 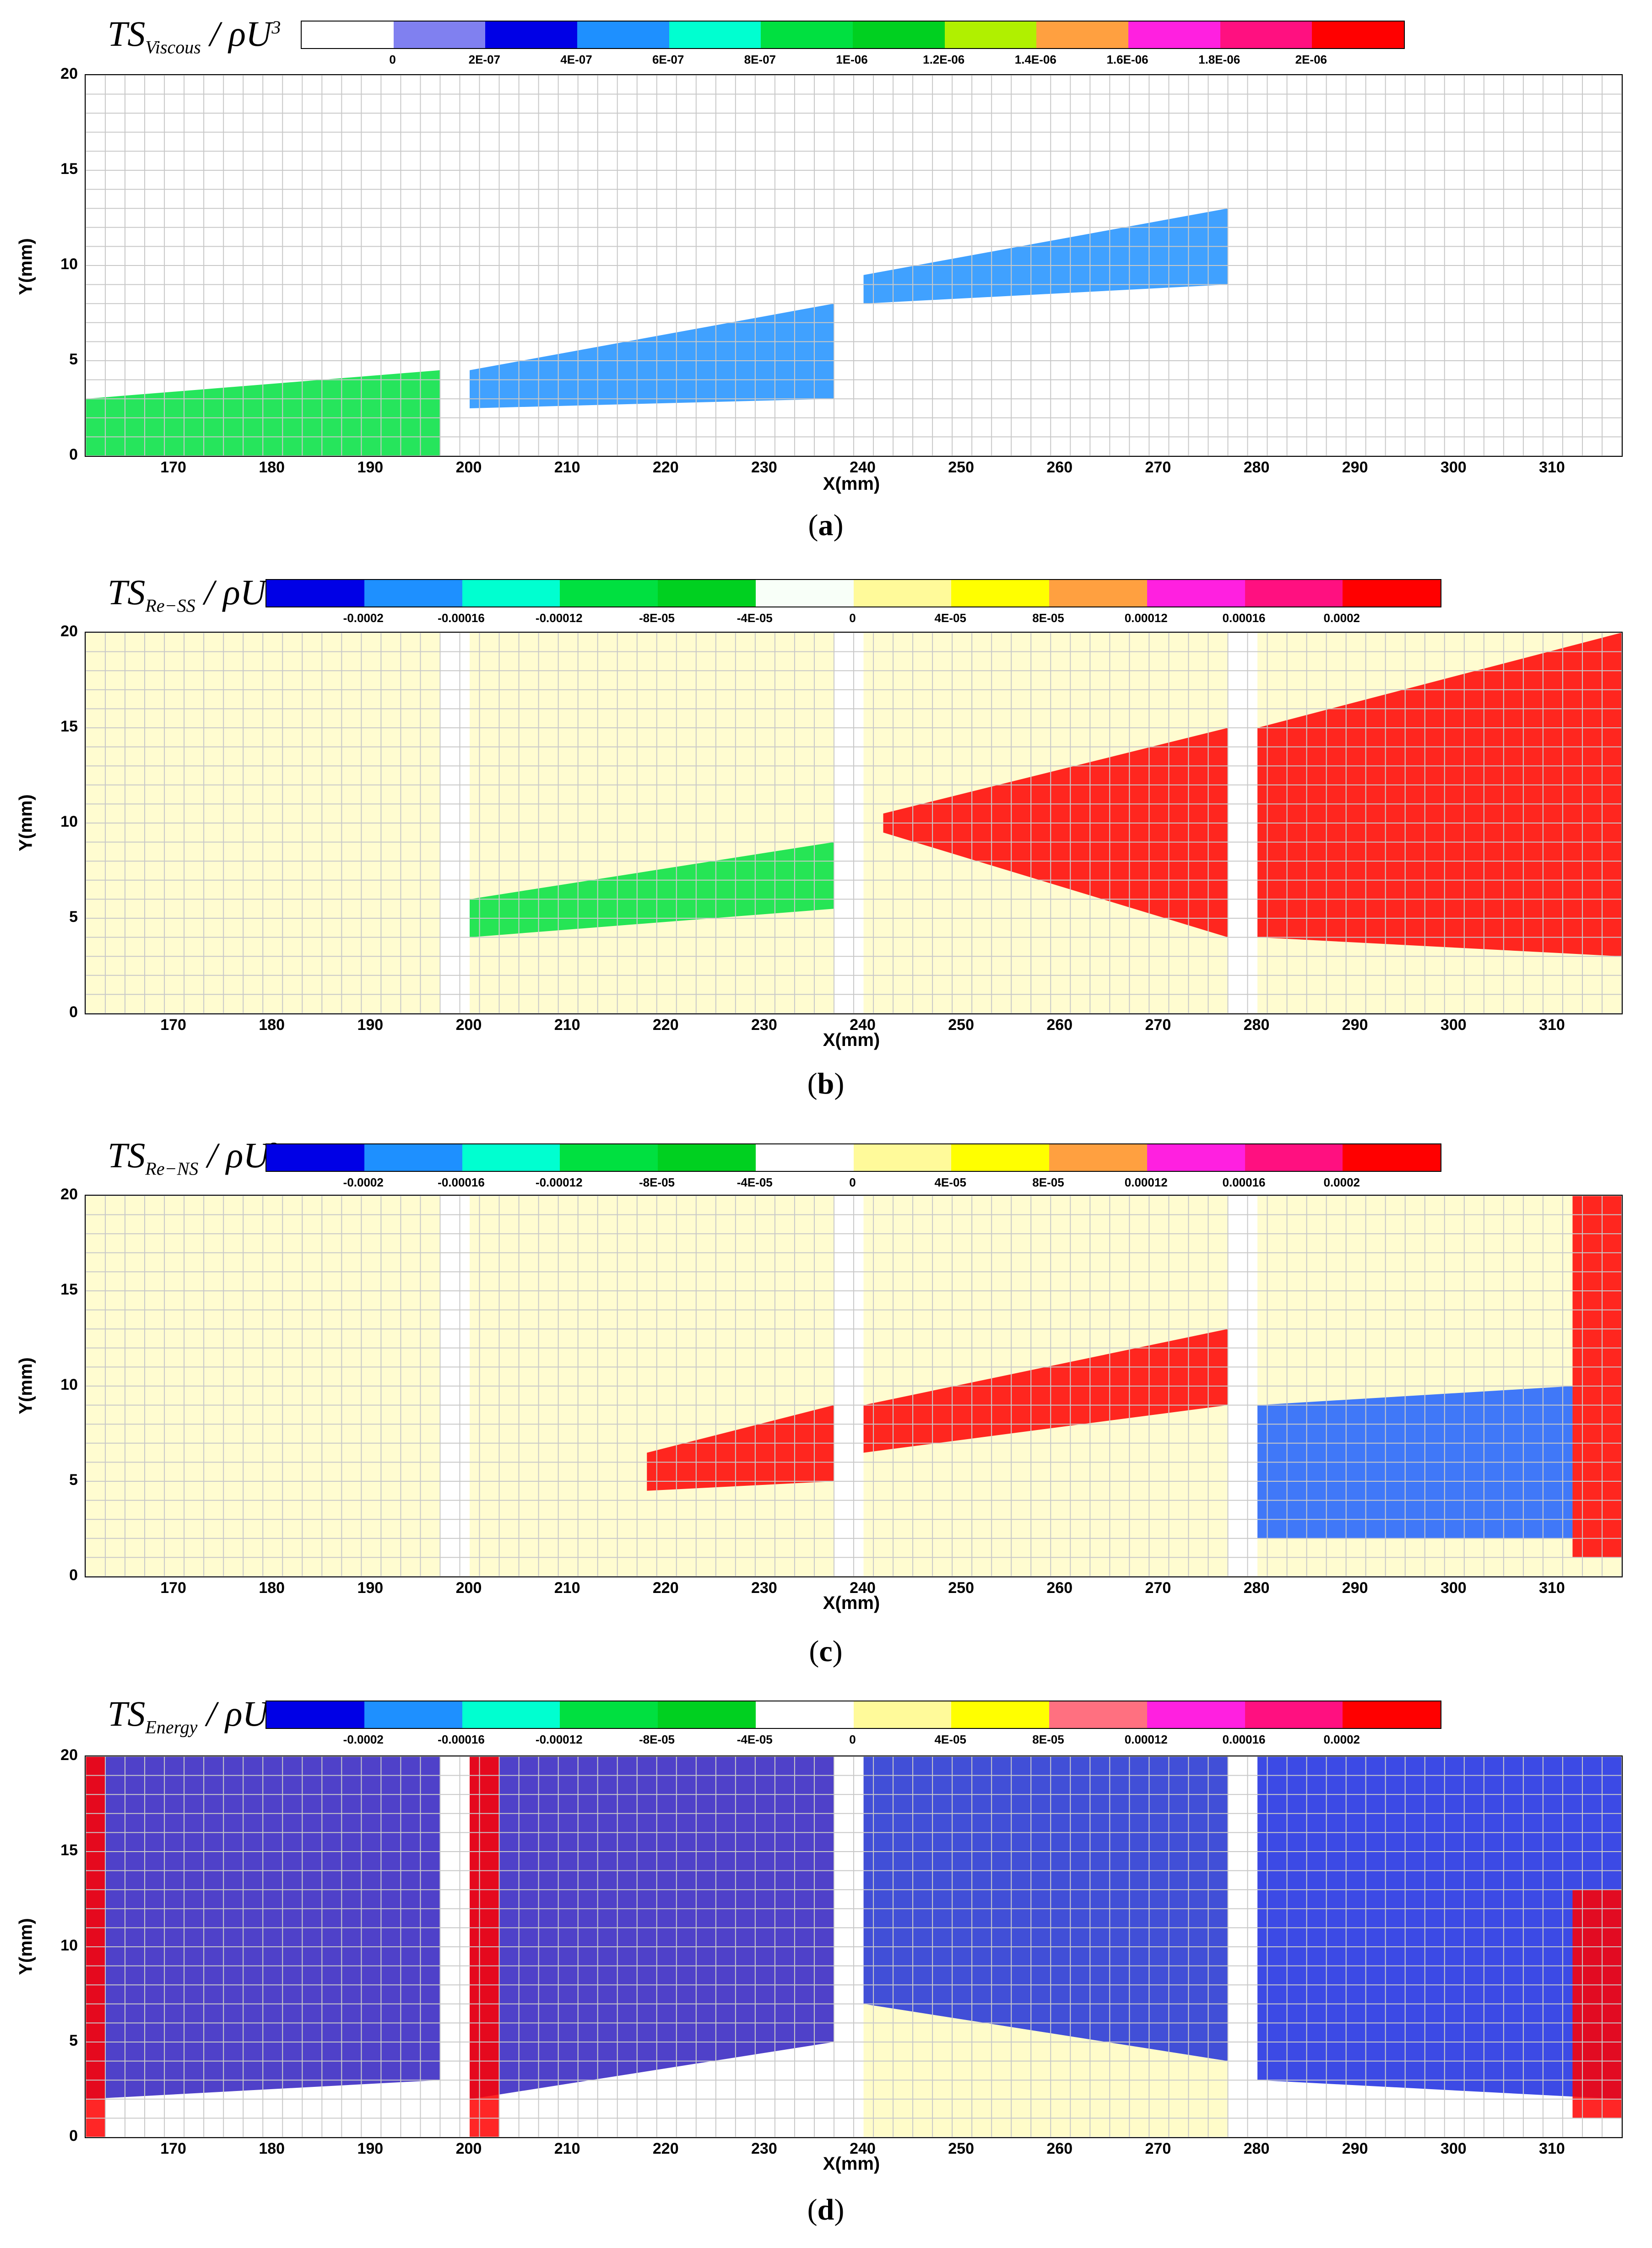 I want to click on y-tick-label: 5, so click(x=73, y=2040).